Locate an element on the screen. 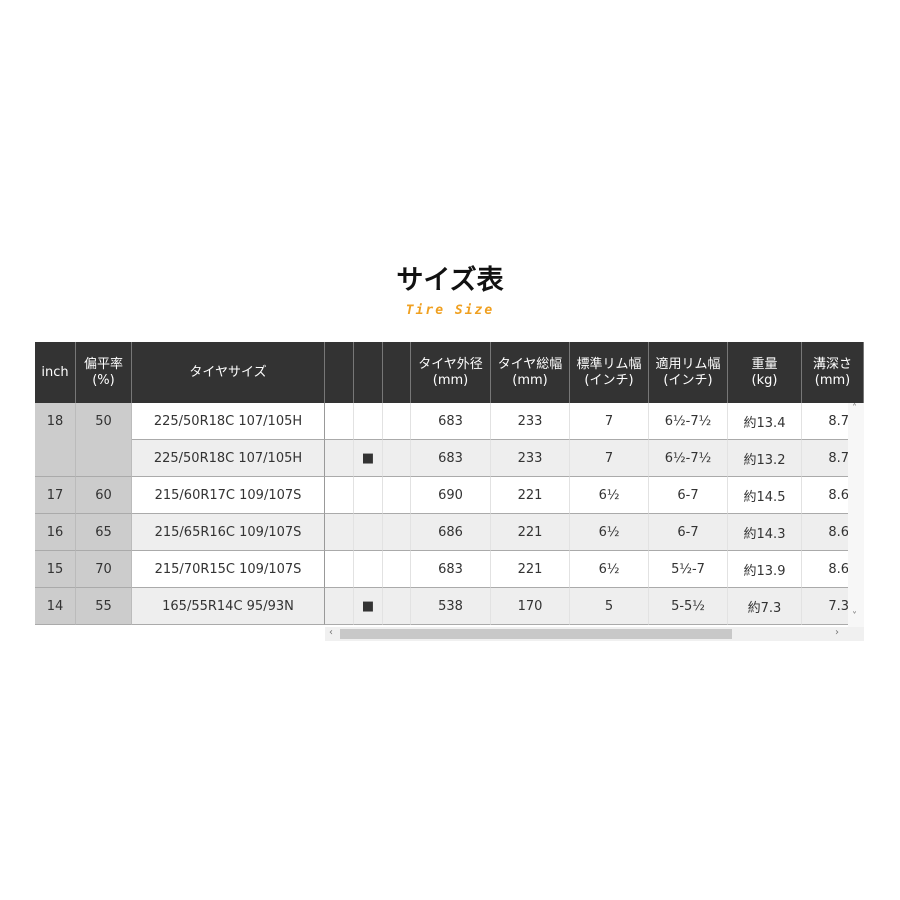  cell-inch: 18 is located at coordinates (55, 421).